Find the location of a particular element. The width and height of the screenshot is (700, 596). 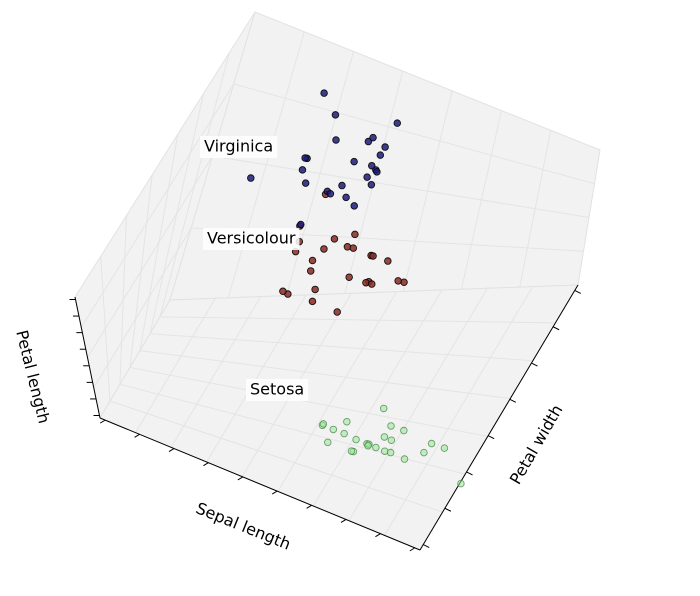

annotation: Setosa is located at coordinates (277, 389).